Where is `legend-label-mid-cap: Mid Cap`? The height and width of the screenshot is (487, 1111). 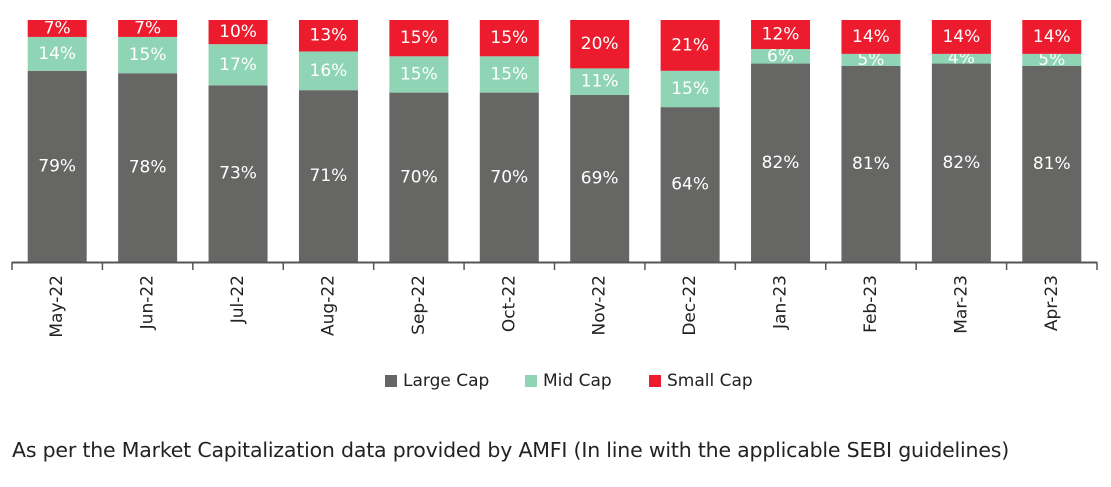 legend-label-mid-cap: Mid Cap is located at coordinates (577, 381).